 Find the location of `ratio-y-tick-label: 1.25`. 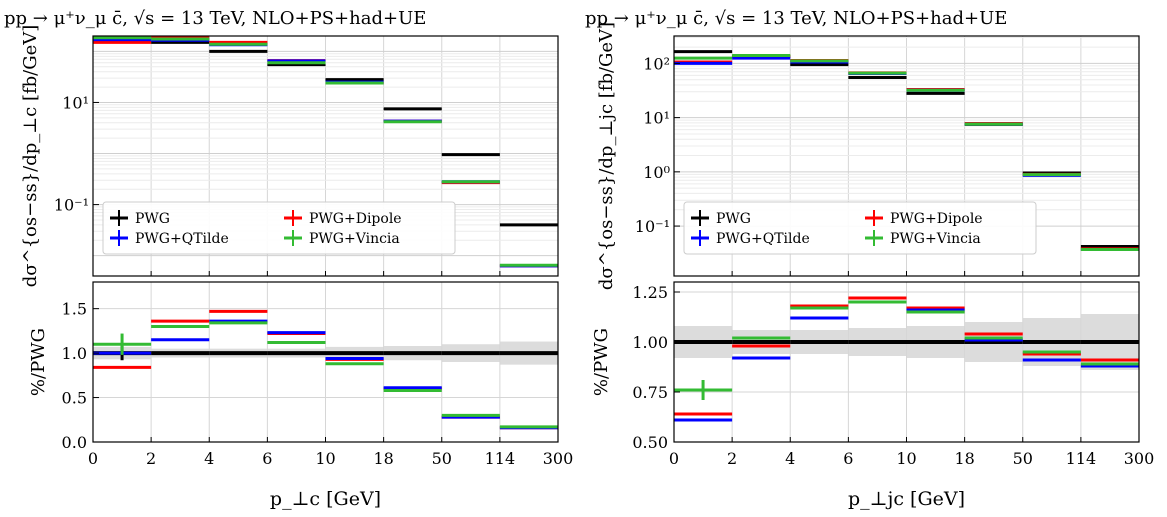

ratio-y-tick-label: 1.25 is located at coordinates (650, 292).